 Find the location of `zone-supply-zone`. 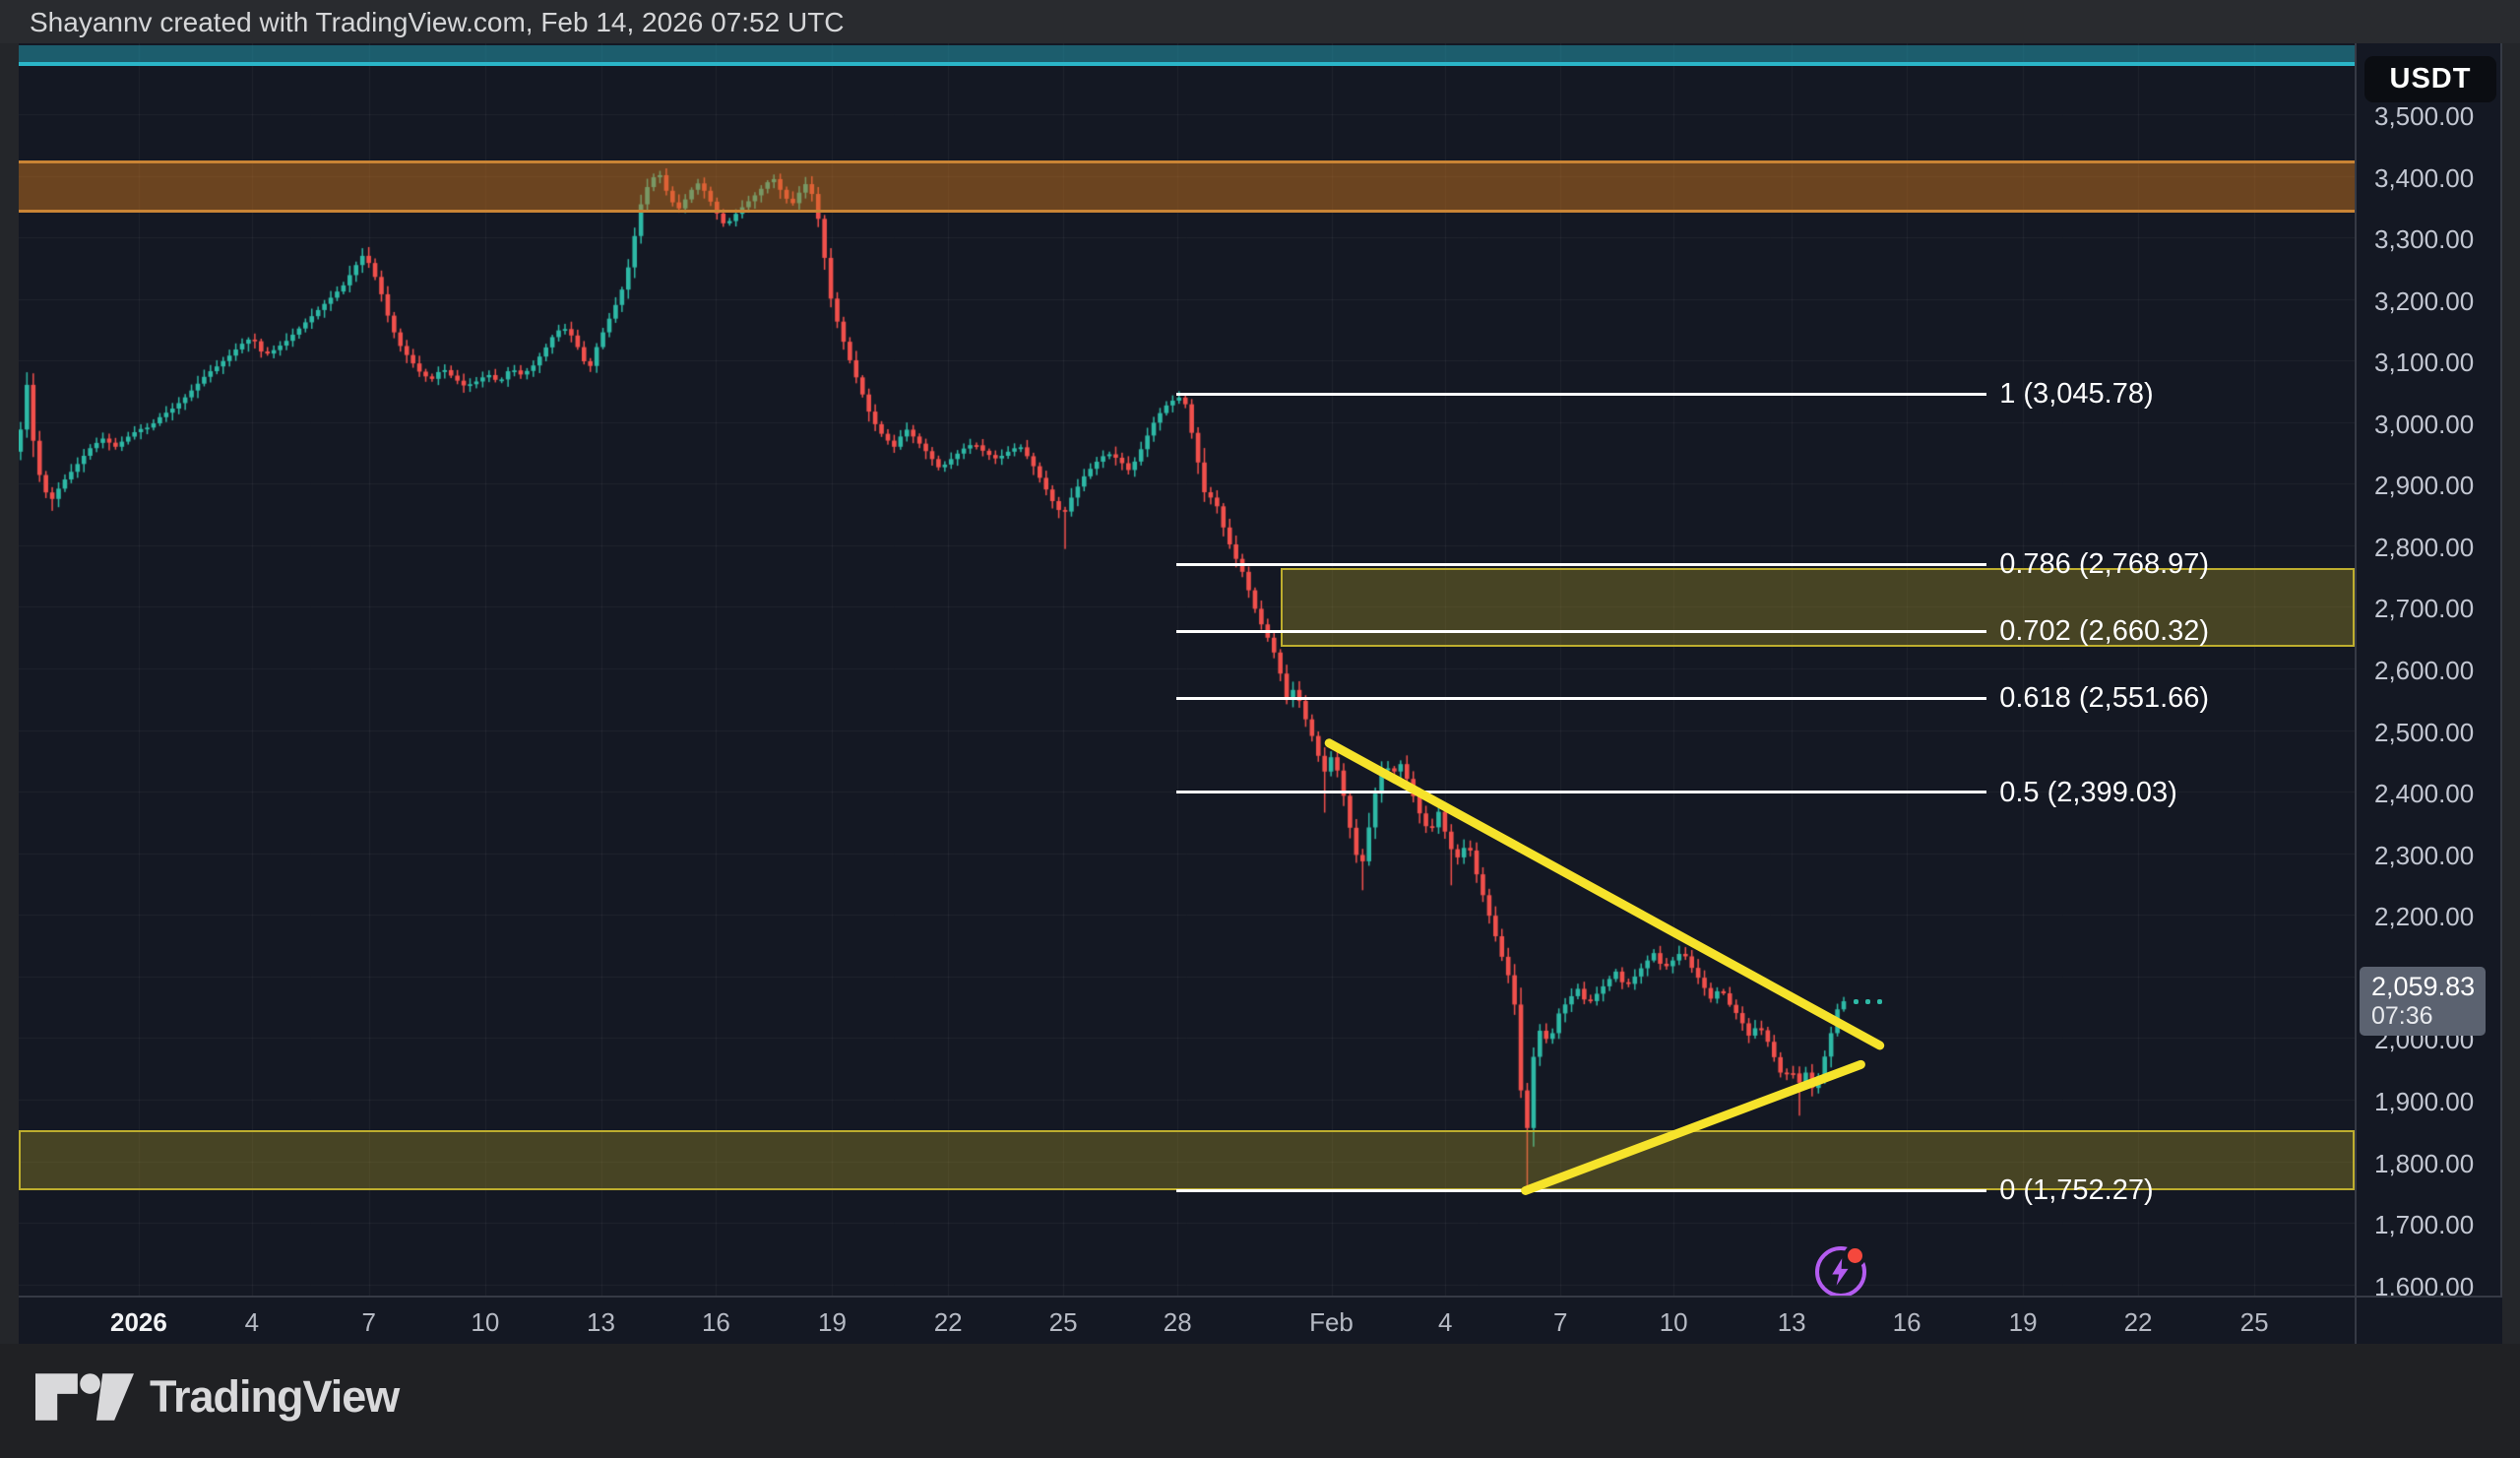

zone-supply-zone is located at coordinates (1187, 186).